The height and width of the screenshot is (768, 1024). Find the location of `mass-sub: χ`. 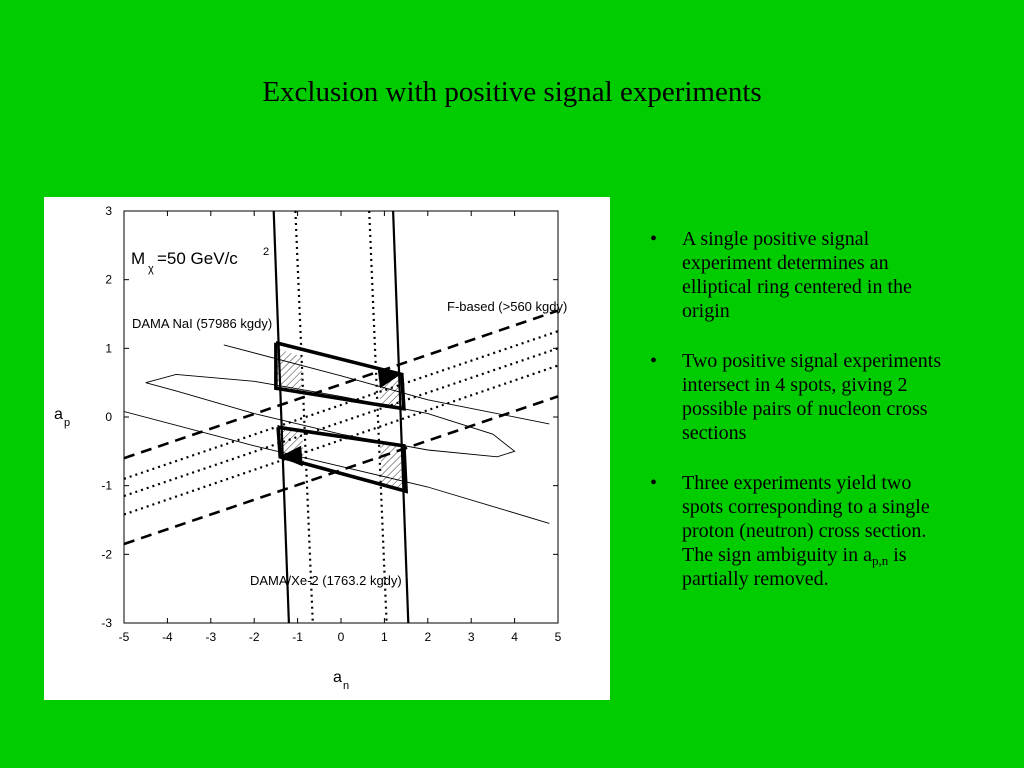

mass-sub: χ is located at coordinates (151, 269).